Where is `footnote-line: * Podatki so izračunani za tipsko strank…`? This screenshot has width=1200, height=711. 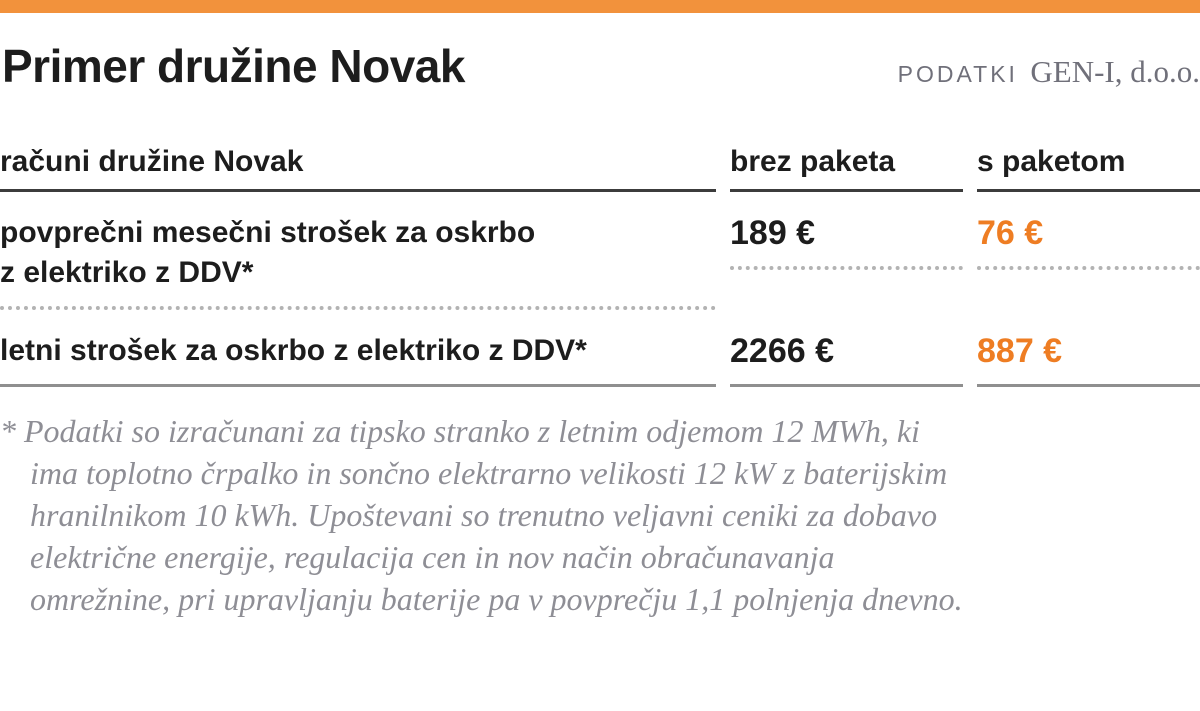
footnote-line: * Podatki so izračunani za tipsko strank… is located at coordinates (460, 430).